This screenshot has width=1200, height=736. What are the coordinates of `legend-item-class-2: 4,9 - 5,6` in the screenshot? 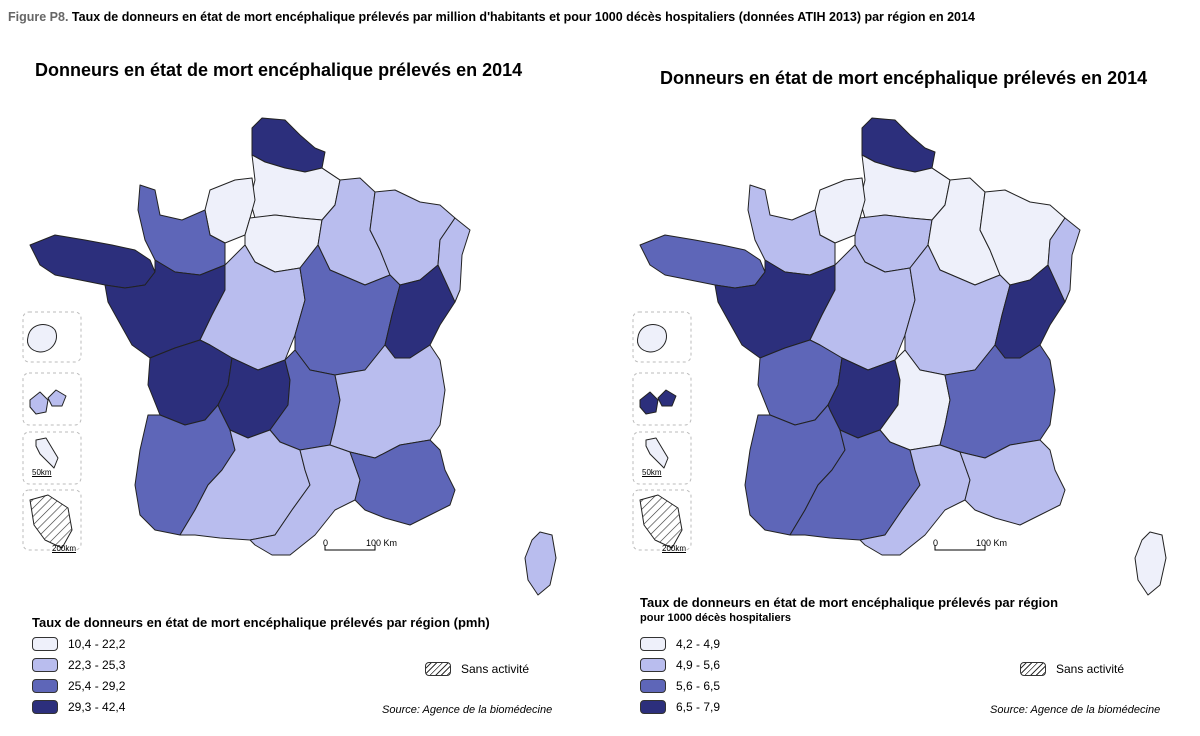 It's located at (680, 665).